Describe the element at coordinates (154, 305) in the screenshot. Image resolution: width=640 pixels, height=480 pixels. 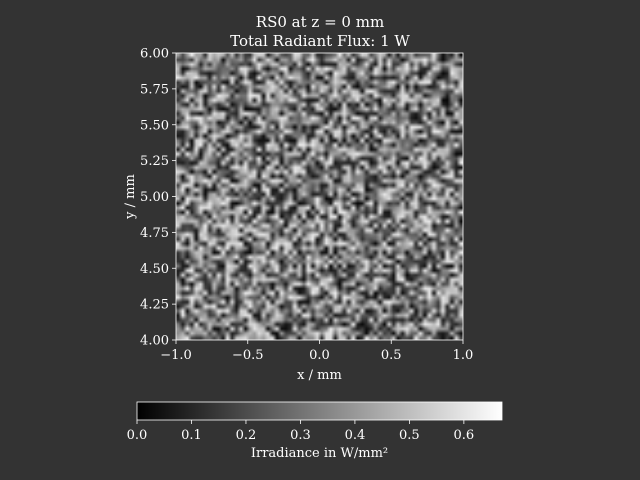
I see `y-tick-label: 4.25` at that location.